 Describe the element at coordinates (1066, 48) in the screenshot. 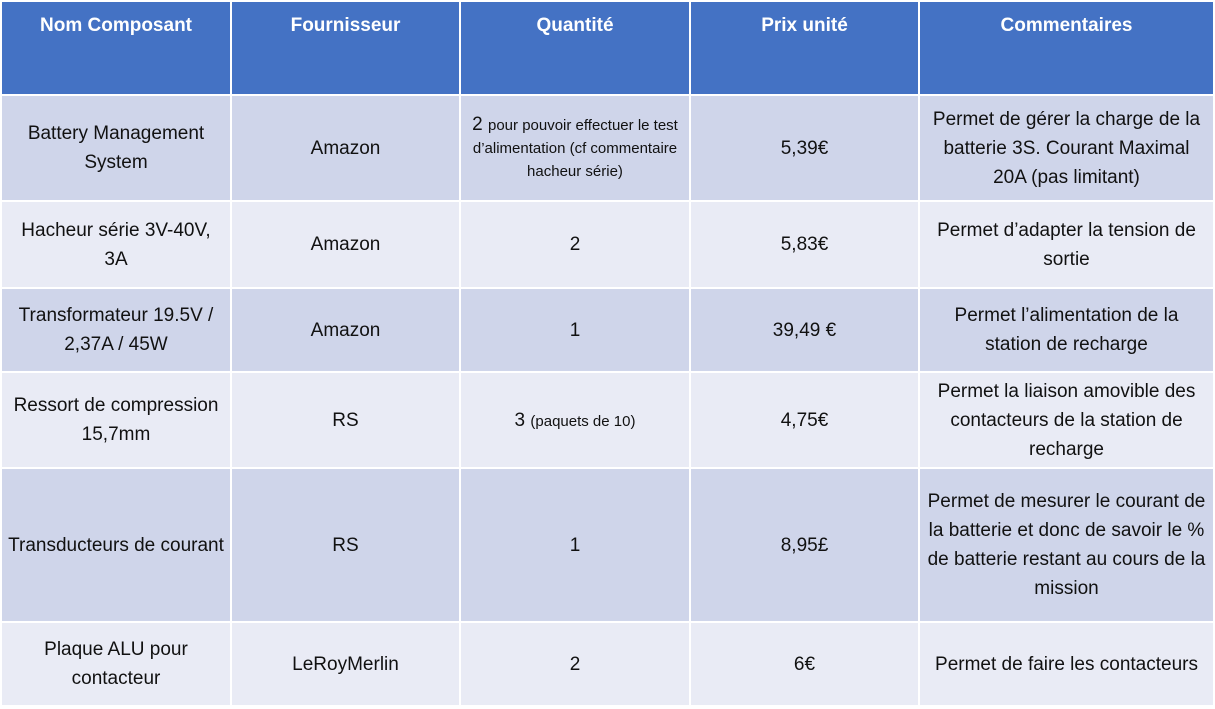

I see `header-commentaires: Commentaires` at that location.